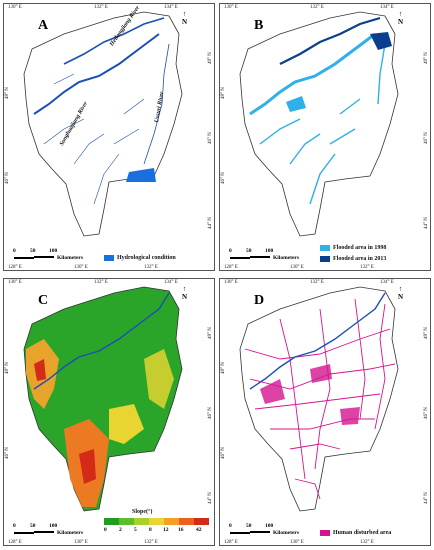  What do you see at coordinates (156, 521) in the screenshot?
I see `slope-color-ramp` at bounding box center [156, 521].